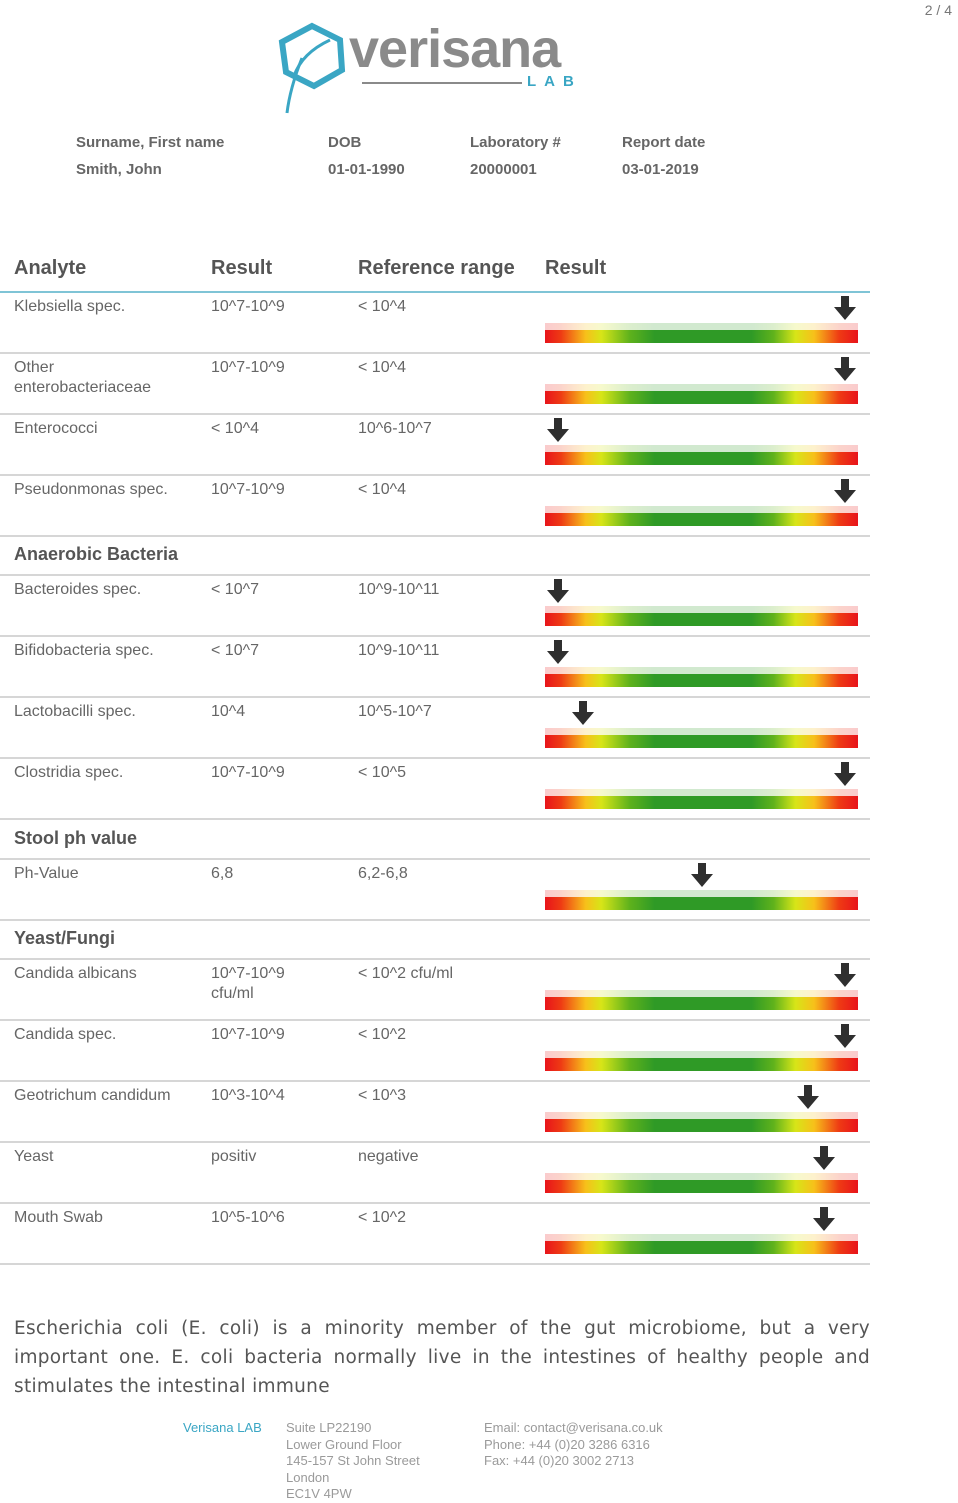 The height and width of the screenshot is (1503, 958). Describe the element at coordinates (119, 169) in the screenshot. I see `patient-name: Smith, John` at that location.